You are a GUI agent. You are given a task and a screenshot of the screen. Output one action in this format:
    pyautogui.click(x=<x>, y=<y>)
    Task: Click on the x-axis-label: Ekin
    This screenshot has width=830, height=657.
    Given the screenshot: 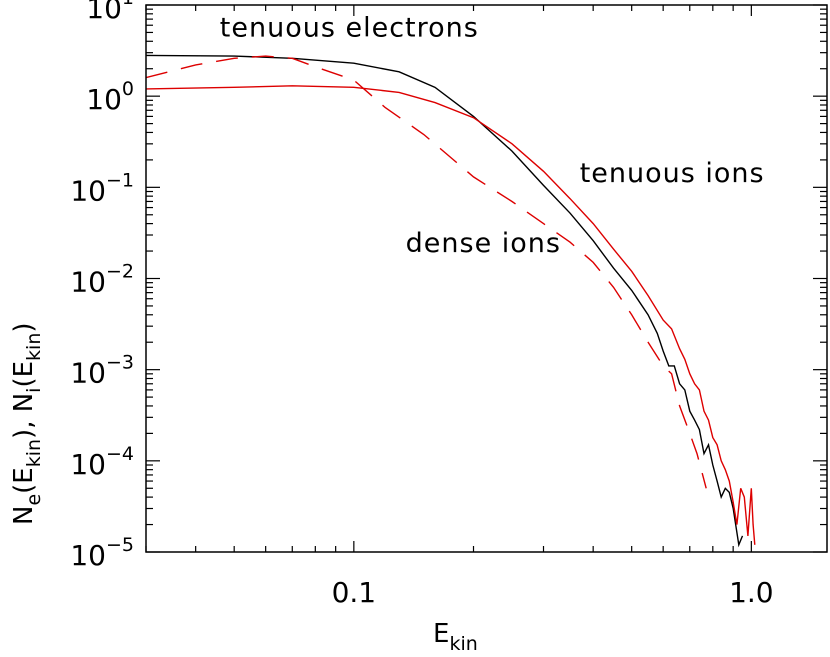 What is the action you would take?
    pyautogui.click(x=455, y=636)
    